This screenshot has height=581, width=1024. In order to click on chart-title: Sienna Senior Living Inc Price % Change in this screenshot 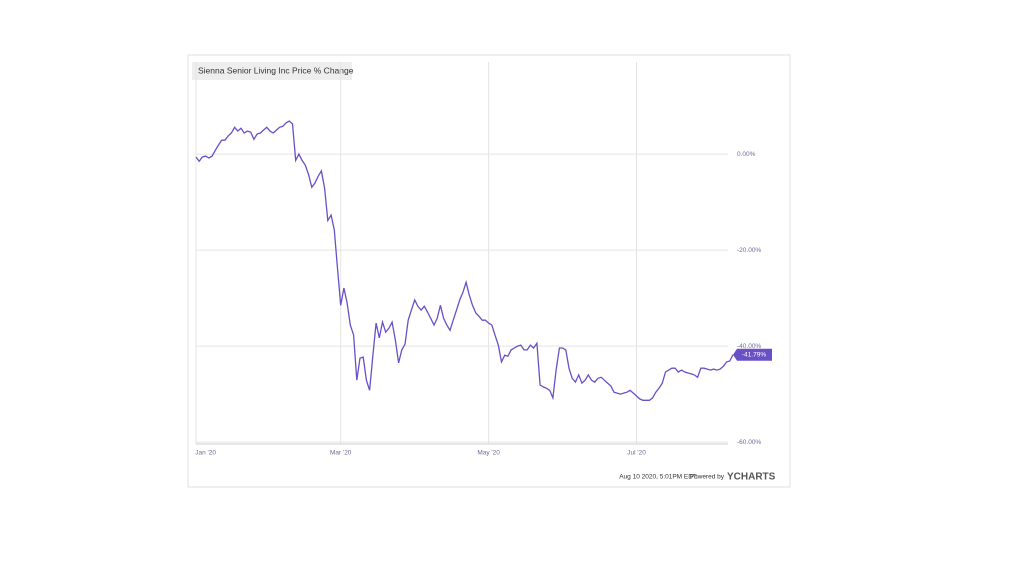, I will do `click(276, 70)`.